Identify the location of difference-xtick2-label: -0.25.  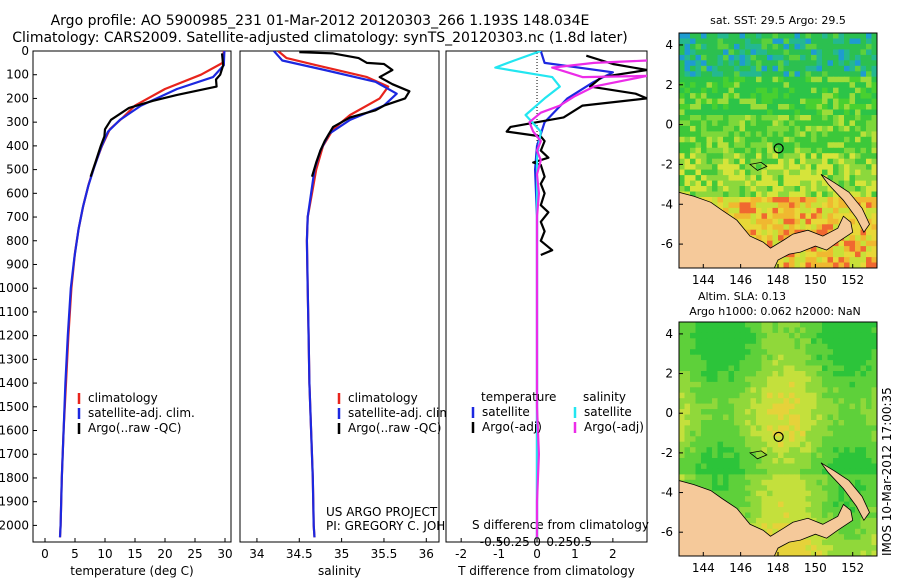
(514, 542).